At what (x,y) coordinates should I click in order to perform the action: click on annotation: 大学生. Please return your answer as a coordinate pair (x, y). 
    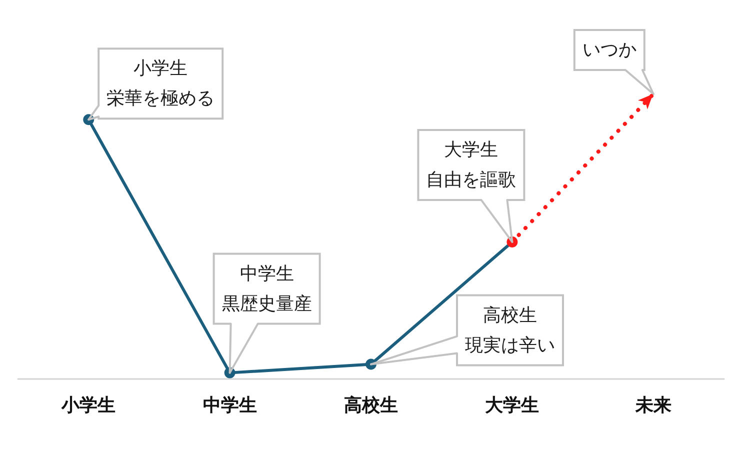
    Looking at the image, I should click on (471, 149).